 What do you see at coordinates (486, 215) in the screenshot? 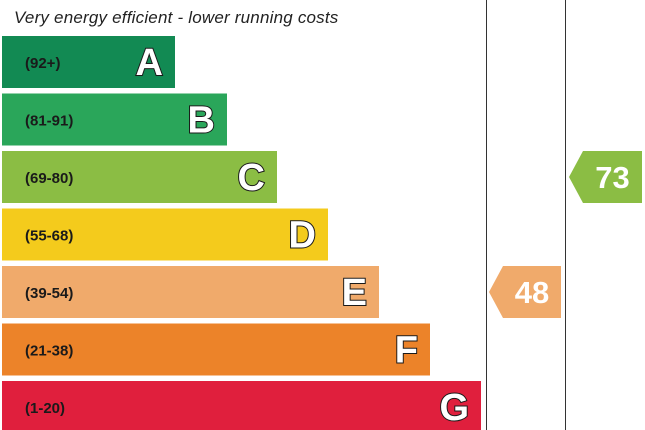
I see `column-divider-current` at bounding box center [486, 215].